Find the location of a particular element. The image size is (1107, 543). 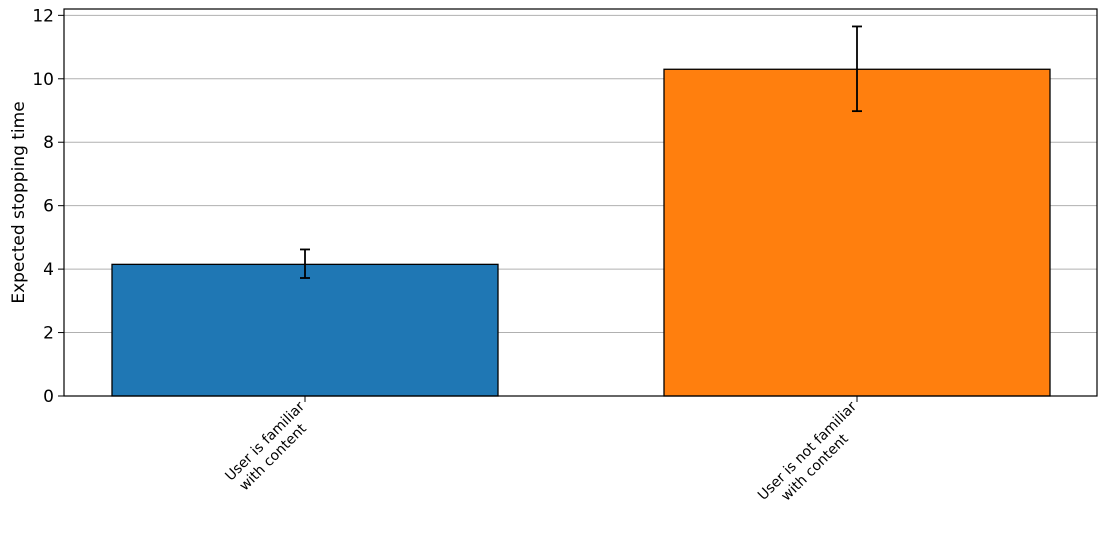

y-tick-label: 2 is located at coordinates (48, 334).